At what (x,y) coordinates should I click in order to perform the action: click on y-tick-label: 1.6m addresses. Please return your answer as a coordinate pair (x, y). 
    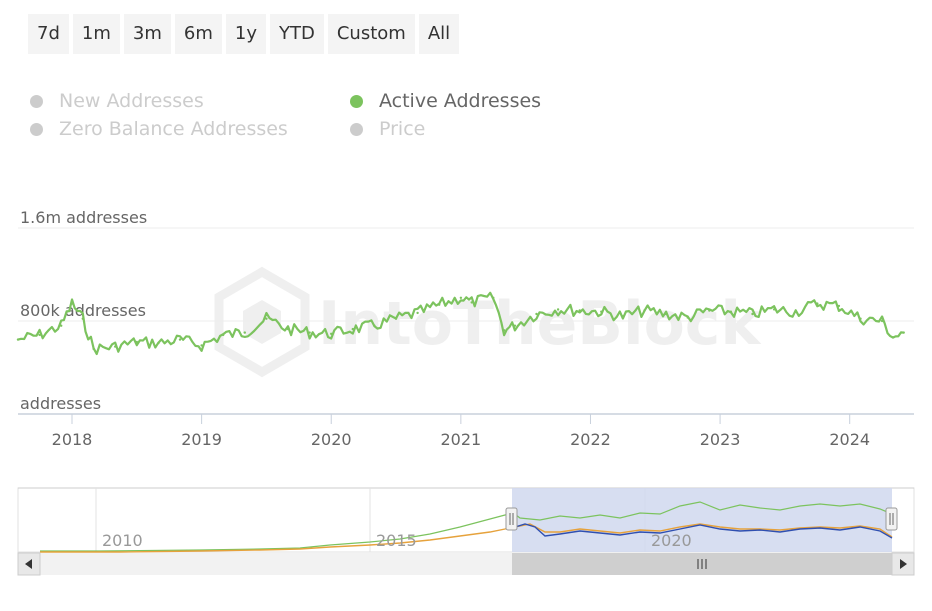
    Looking at the image, I should click on (83, 217).